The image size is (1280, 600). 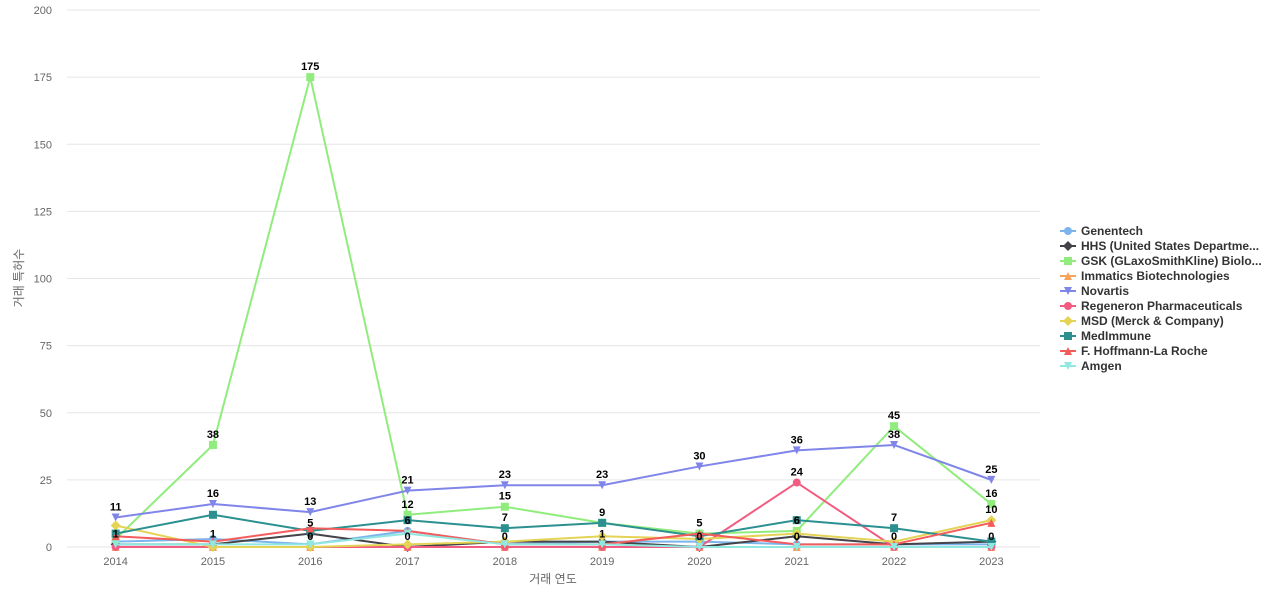 What do you see at coordinates (505, 475) in the screenshot?
I see `data-label: 23` at bounding box center [505, 475].